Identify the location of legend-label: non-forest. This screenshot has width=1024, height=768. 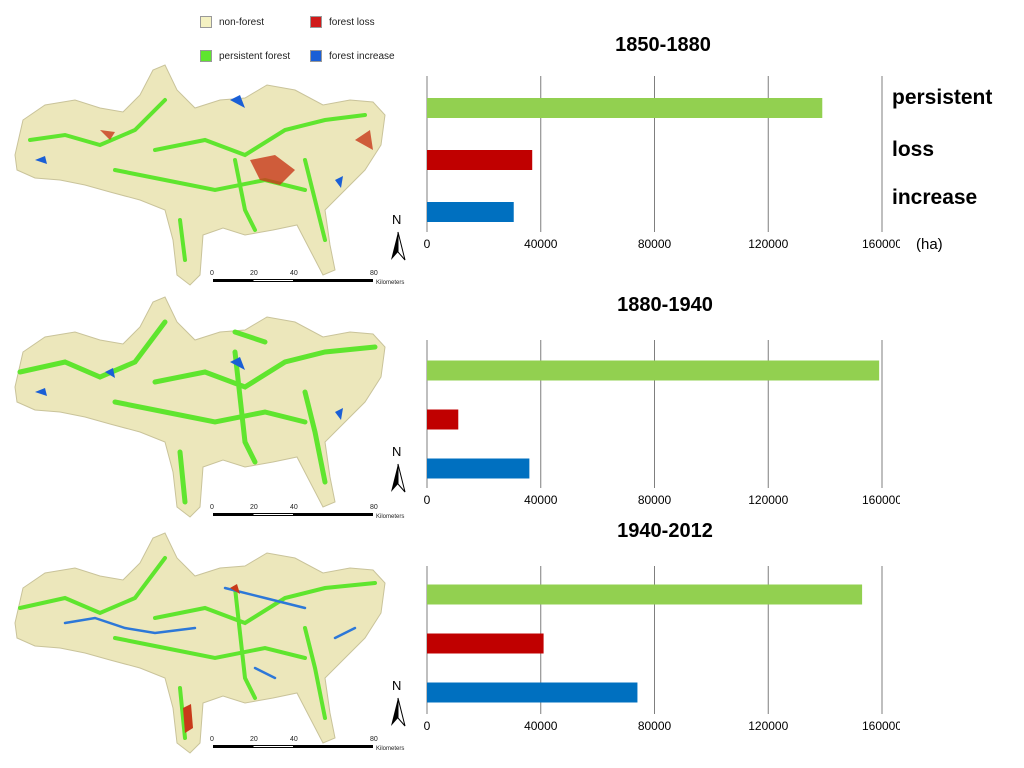
(242, 22).